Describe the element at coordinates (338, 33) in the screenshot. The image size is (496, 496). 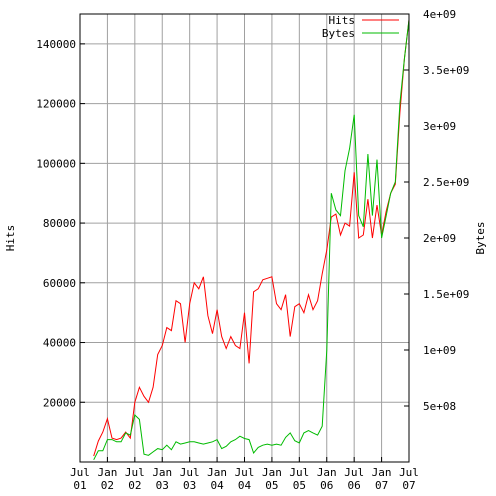
I see `legend-label-bytes: Bytes` at that location.